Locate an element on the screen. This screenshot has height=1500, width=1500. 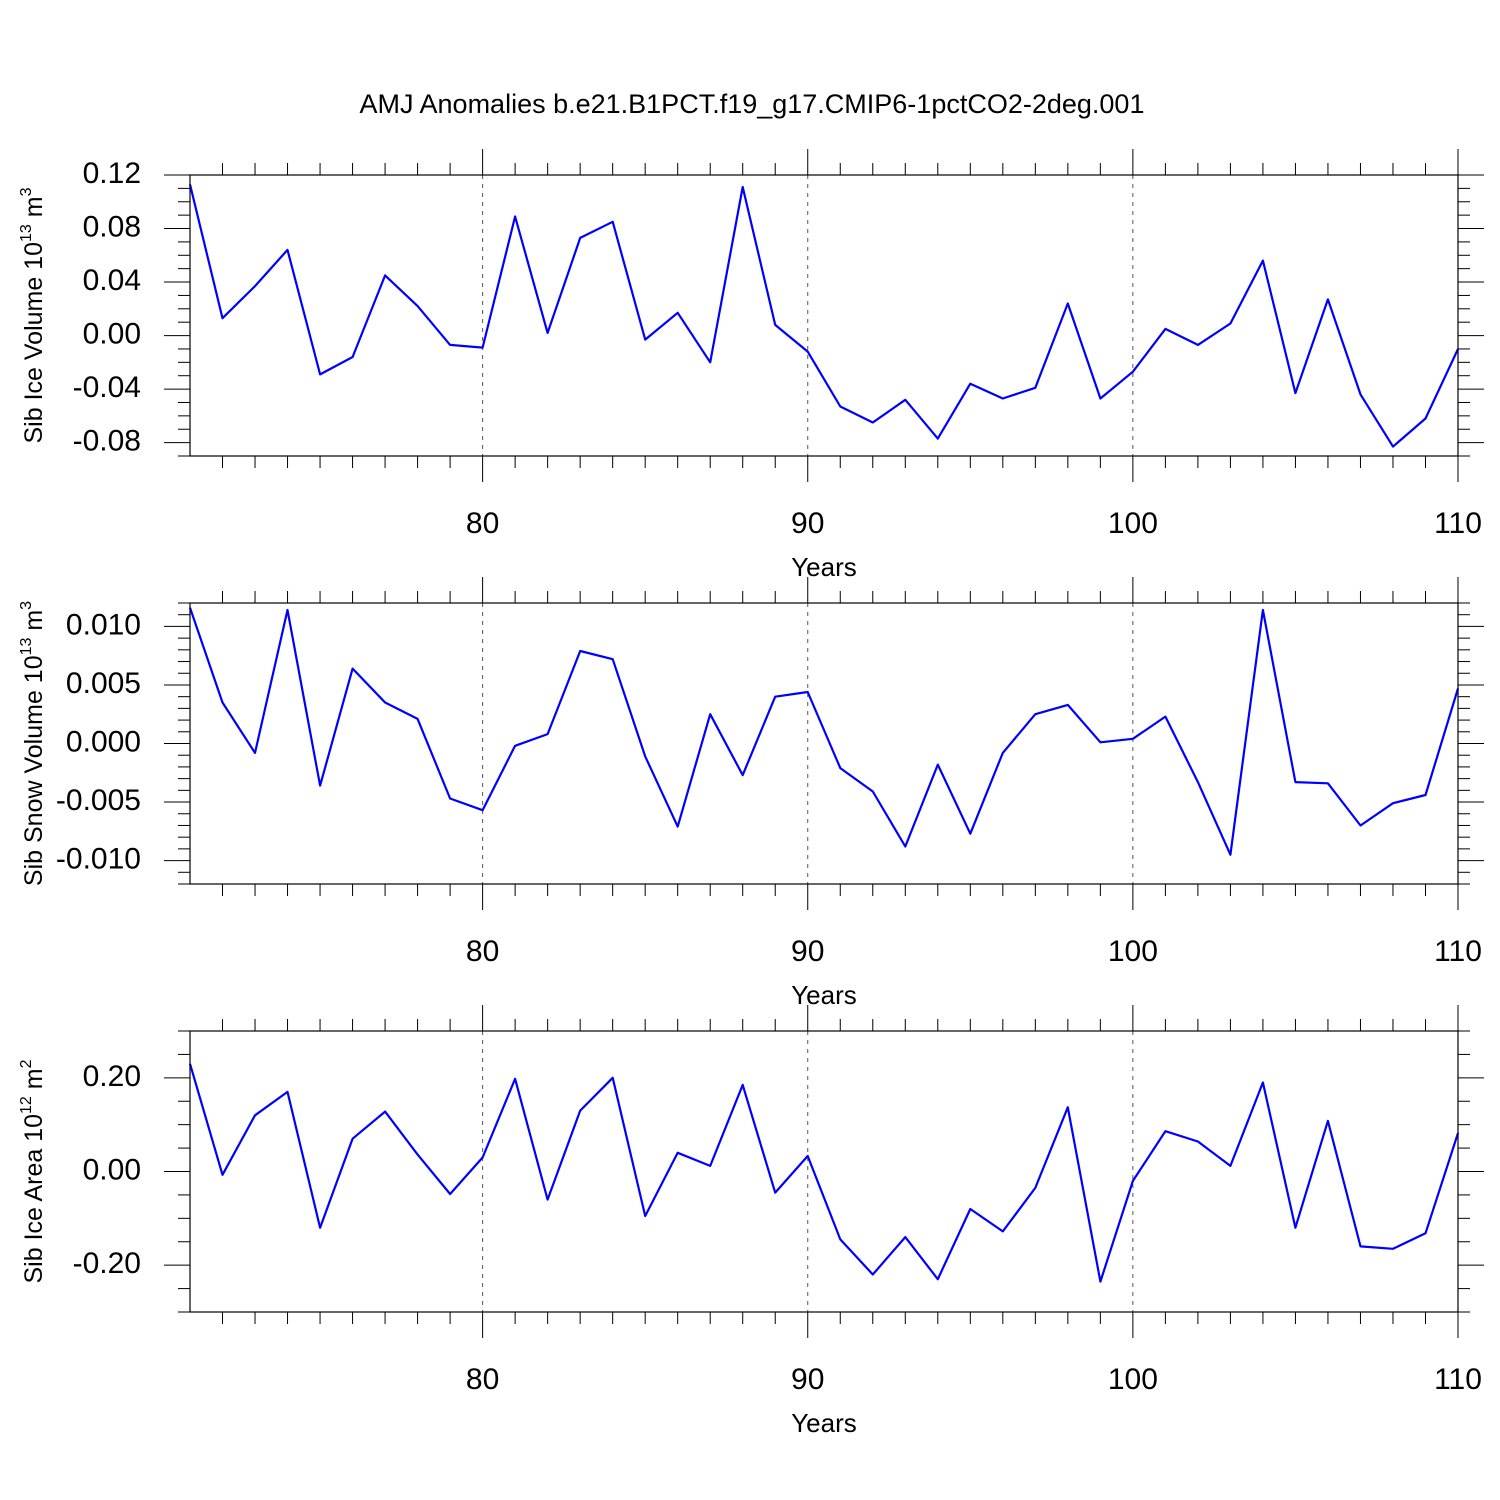
y-tick-label: 0.20 is located at coordinates (112, 1076).